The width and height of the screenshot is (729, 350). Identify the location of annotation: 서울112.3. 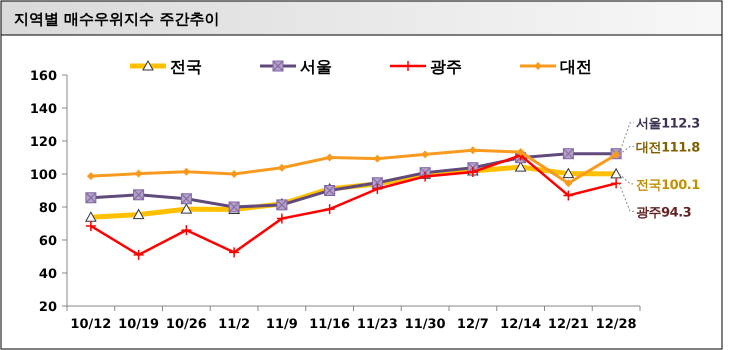
(668, 124).